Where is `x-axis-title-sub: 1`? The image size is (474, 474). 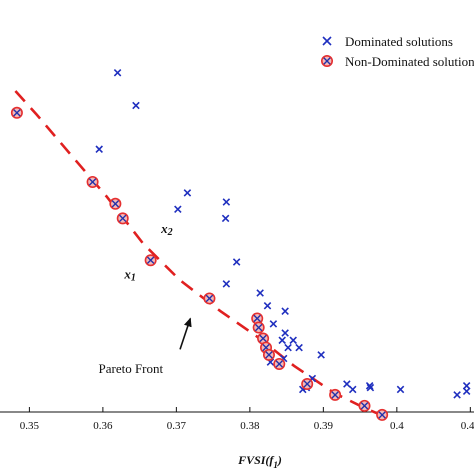
x-axis-title-sub: 1 is located at coordinates (275, 465).